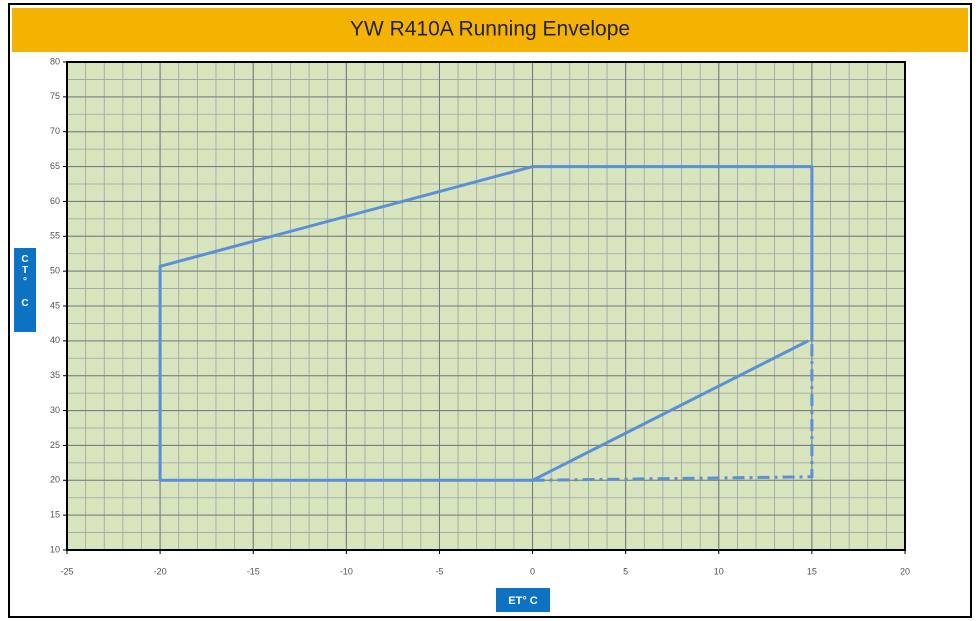 Image resolution: width=980 pixels, height=621 pixels. Describe the element at coordinates (55, 131) in the screenshot. I see `y-tick-label: 70` at that location.